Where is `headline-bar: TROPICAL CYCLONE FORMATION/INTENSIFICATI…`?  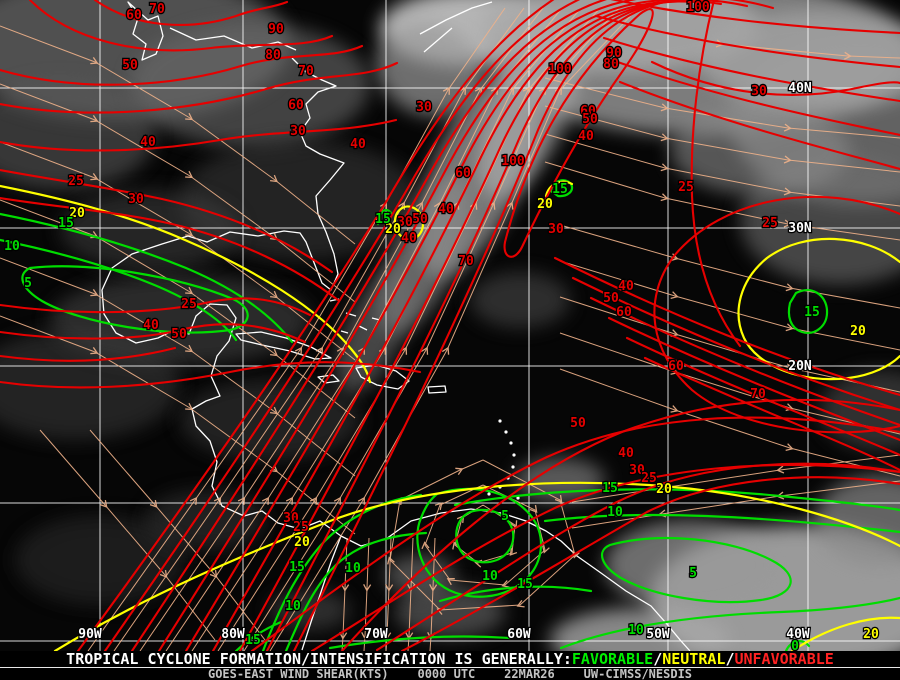
headline-bar: TROPICAL CYCLONE FORMATION/INTENSIFICATI… is located at coordinates (450, 659).